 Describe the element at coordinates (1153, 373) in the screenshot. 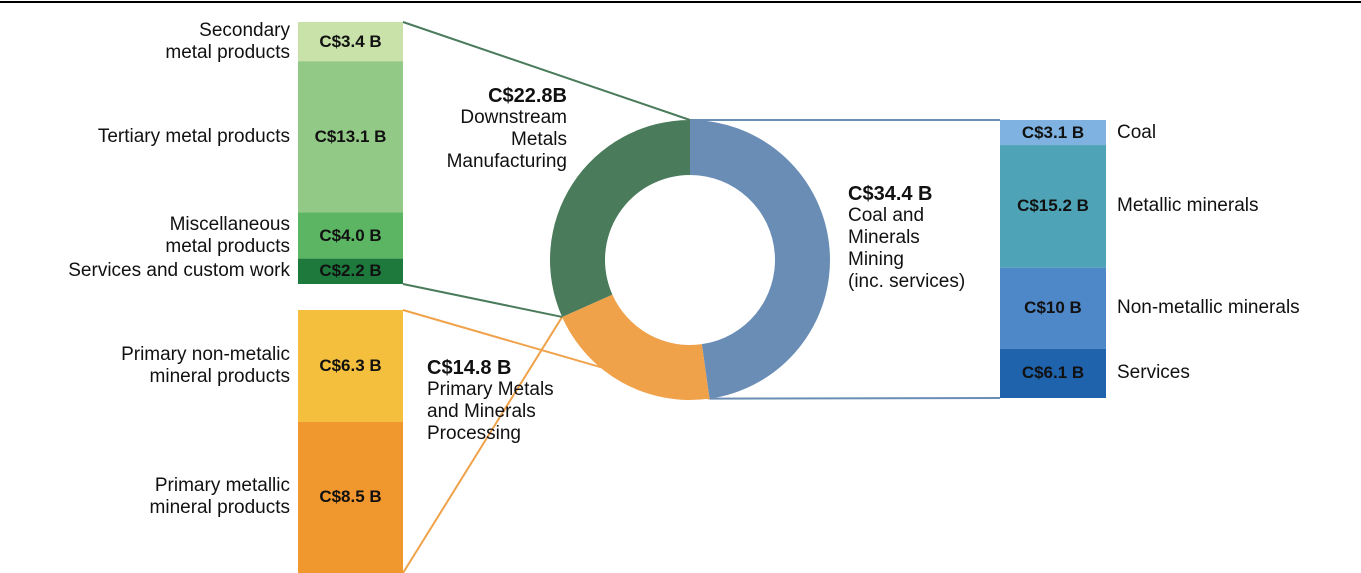

I see `category-label: Services` at that location.